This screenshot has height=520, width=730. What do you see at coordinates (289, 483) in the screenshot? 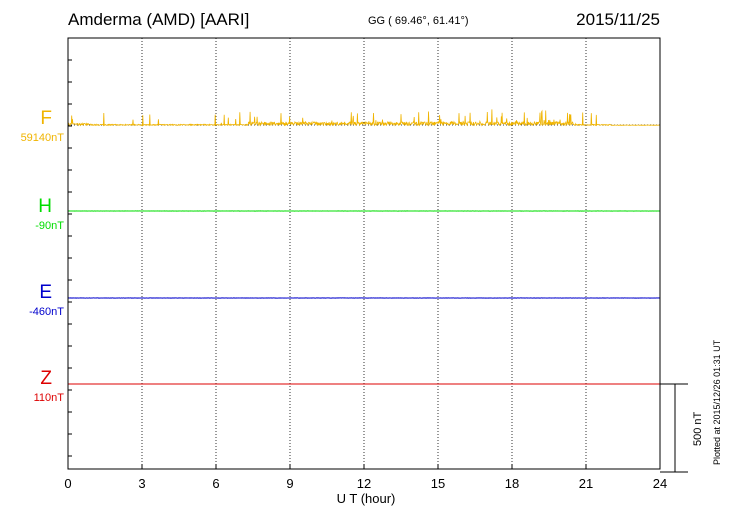
I see `x-tick-label: 9` at bounding box center [289, 483].